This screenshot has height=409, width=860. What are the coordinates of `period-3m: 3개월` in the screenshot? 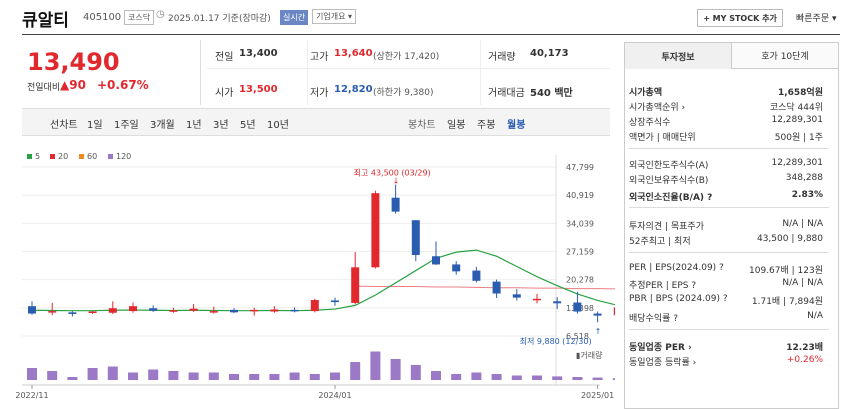 It's located at (162, 125).